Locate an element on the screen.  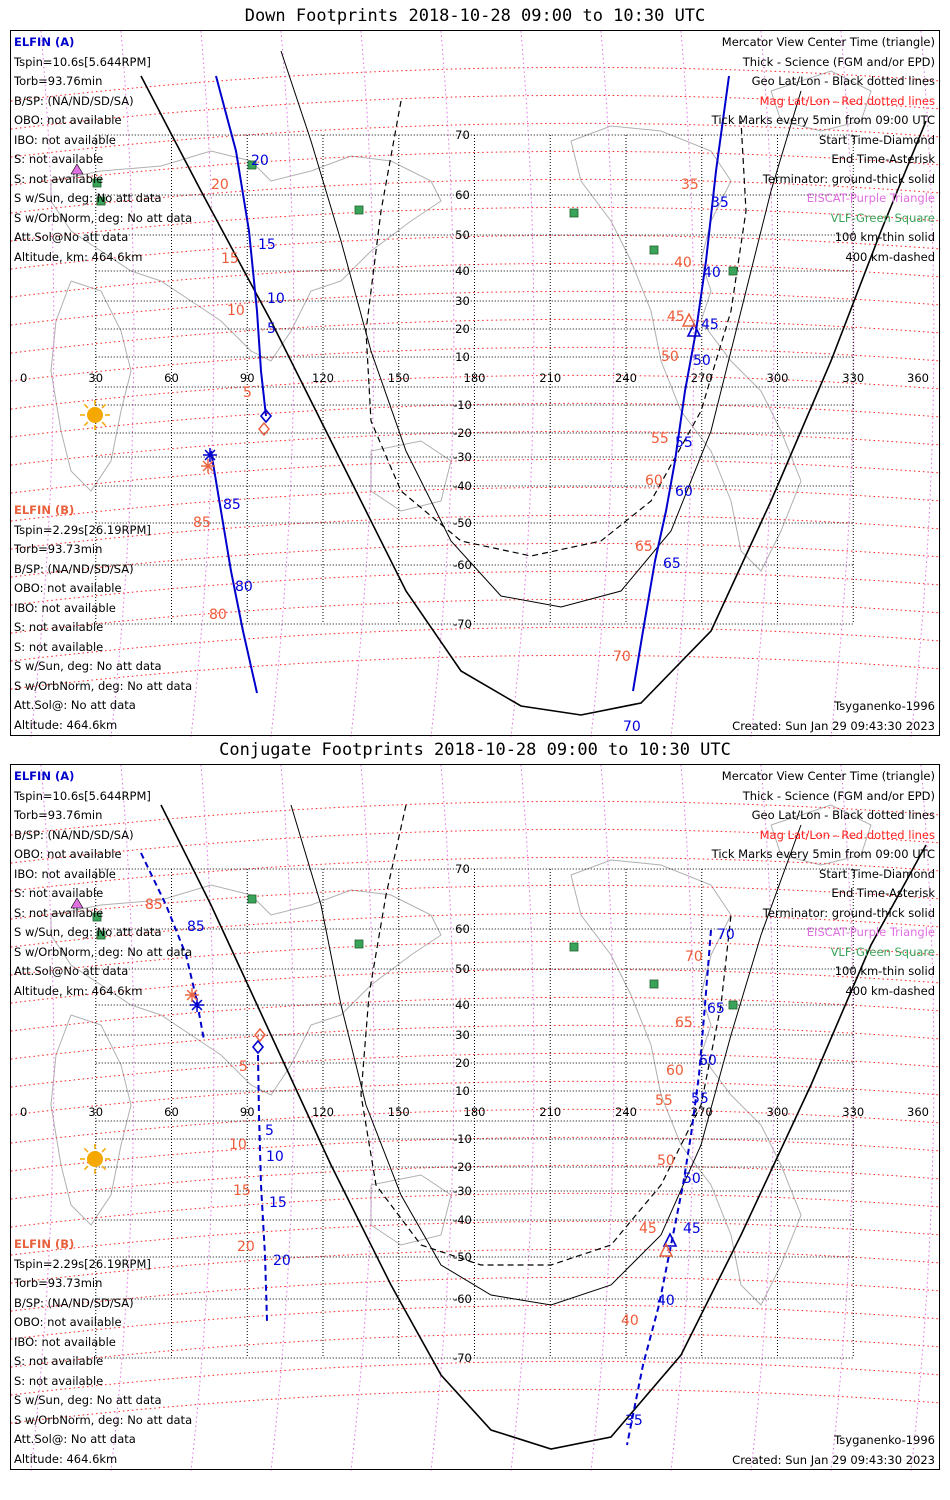
elfin-b-info-line: OBO: not available is located at coordinates (68, 588).